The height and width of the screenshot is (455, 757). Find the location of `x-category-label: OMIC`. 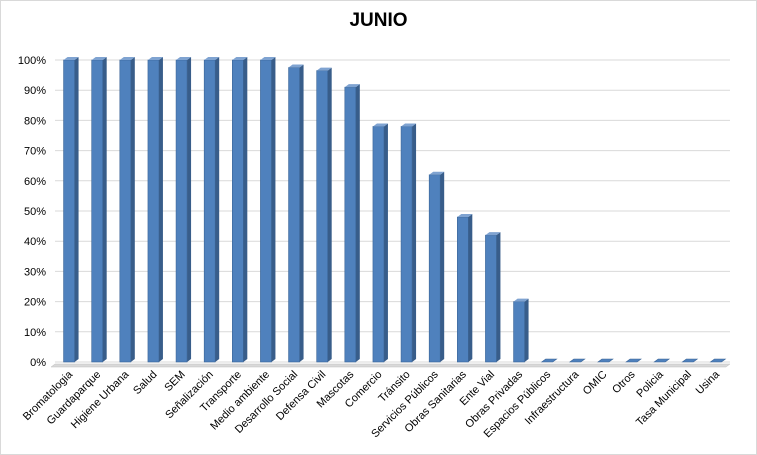

x-category-label: OMIC is located at coordinates (595, 383).